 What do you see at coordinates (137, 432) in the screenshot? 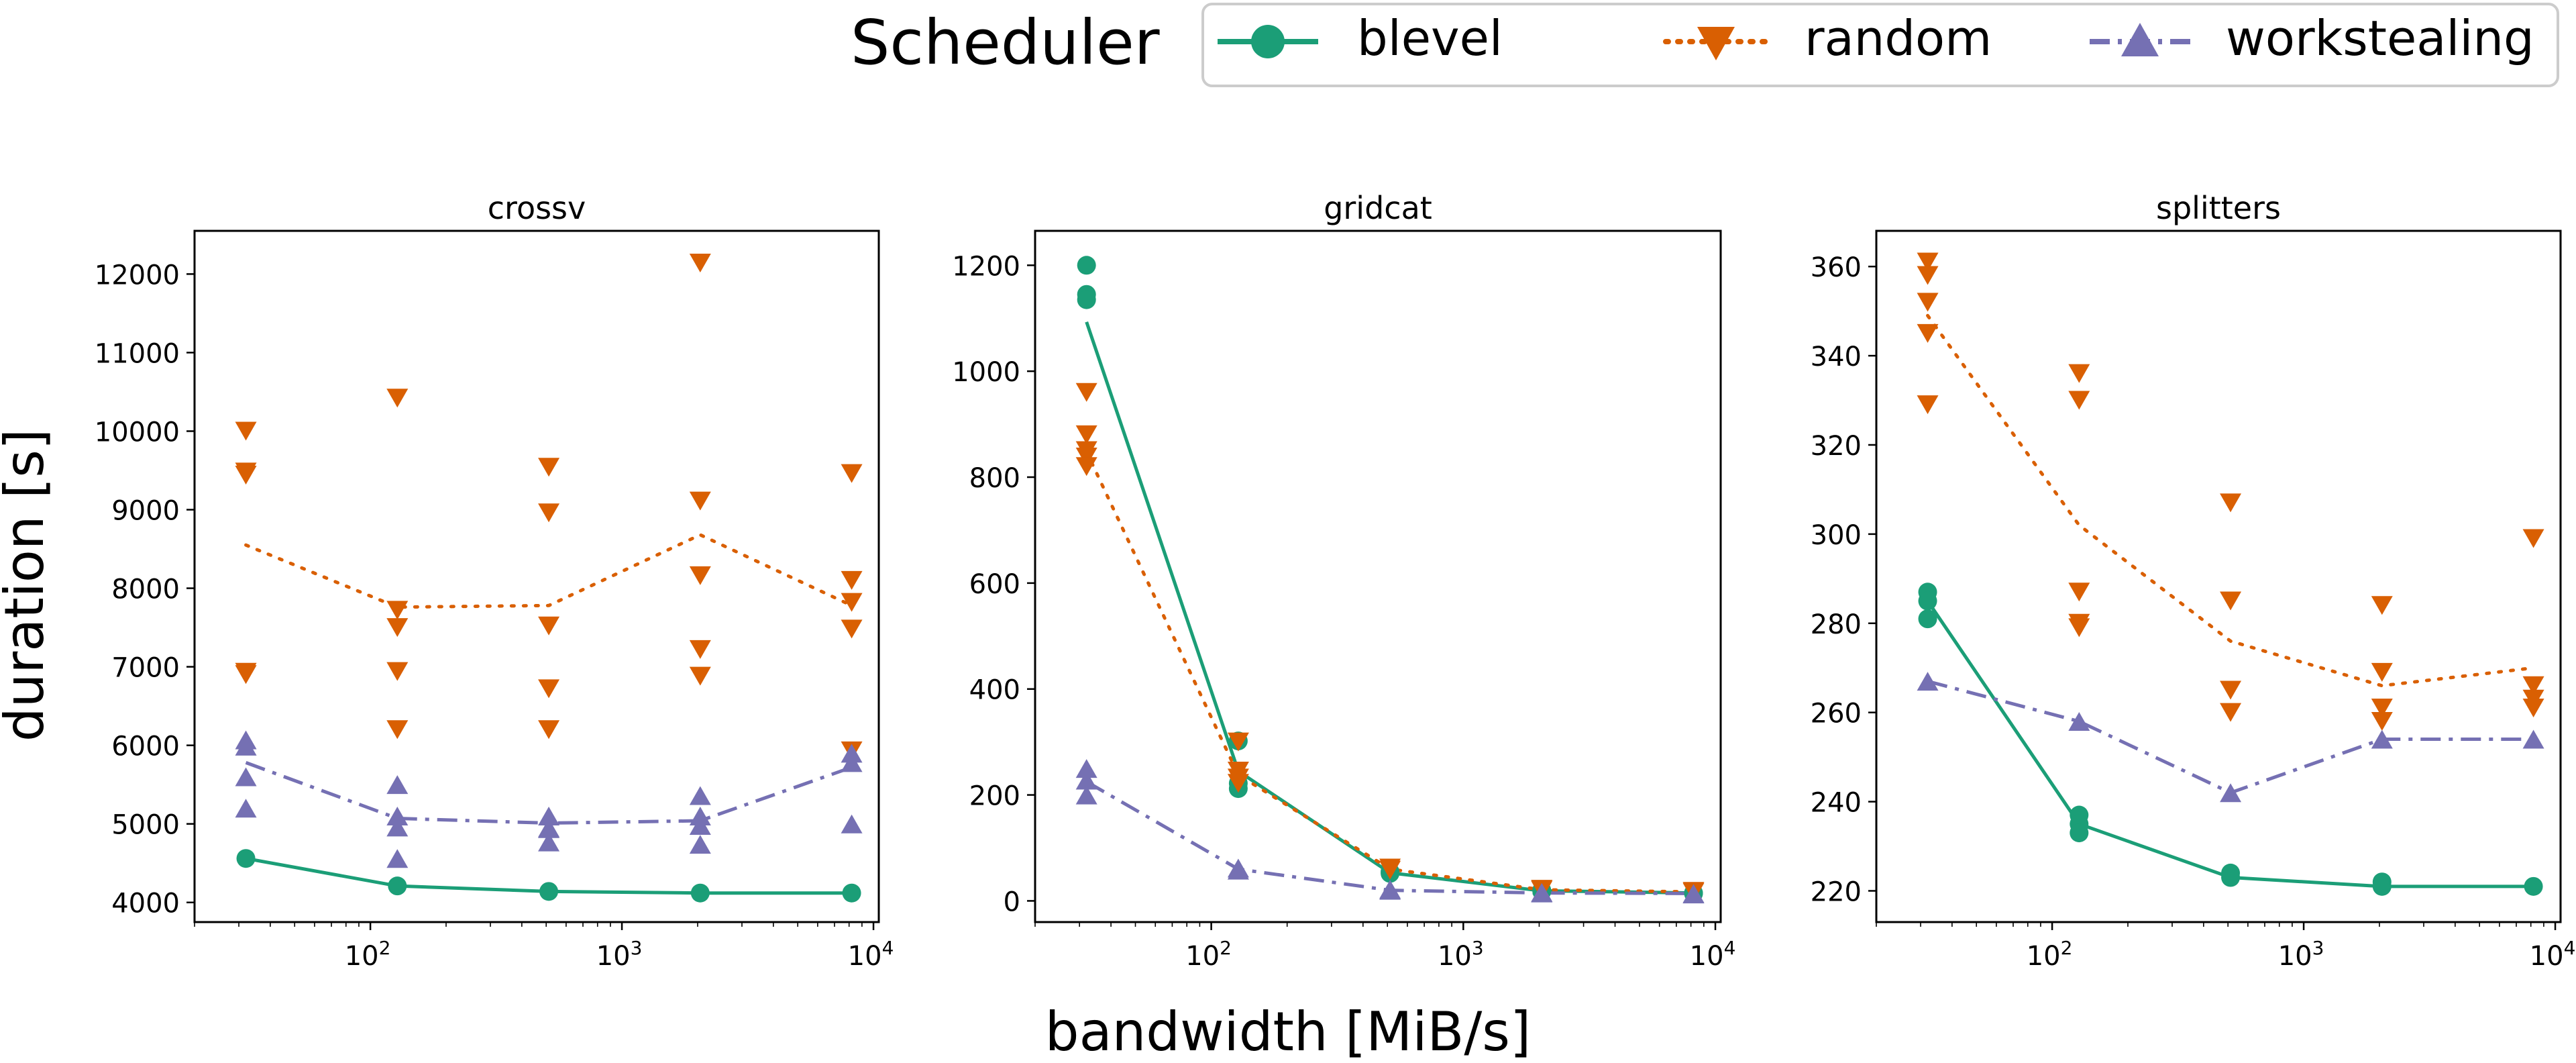
I see `y-tick-label: 10000` at bounding box center [137, 432].